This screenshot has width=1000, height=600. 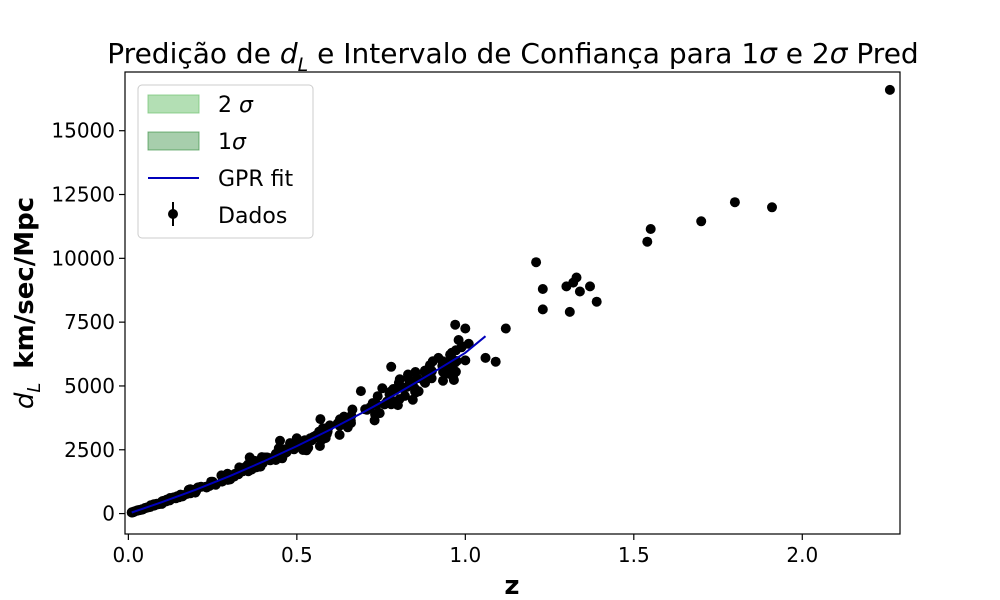 What do you see at coordinates (225, 142) in the screenshot?
I see `legend-1sigma-text: 1` at bounding box center [225, 142].